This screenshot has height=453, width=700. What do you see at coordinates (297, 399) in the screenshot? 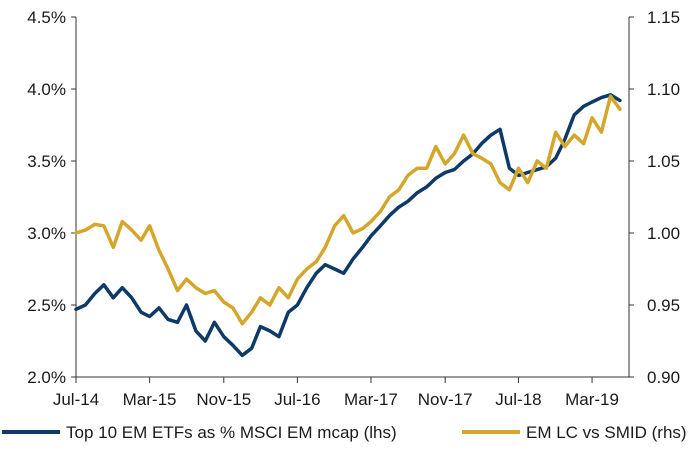
I see `x-tick-label: Jul-16` at bounding box center [297, 399].